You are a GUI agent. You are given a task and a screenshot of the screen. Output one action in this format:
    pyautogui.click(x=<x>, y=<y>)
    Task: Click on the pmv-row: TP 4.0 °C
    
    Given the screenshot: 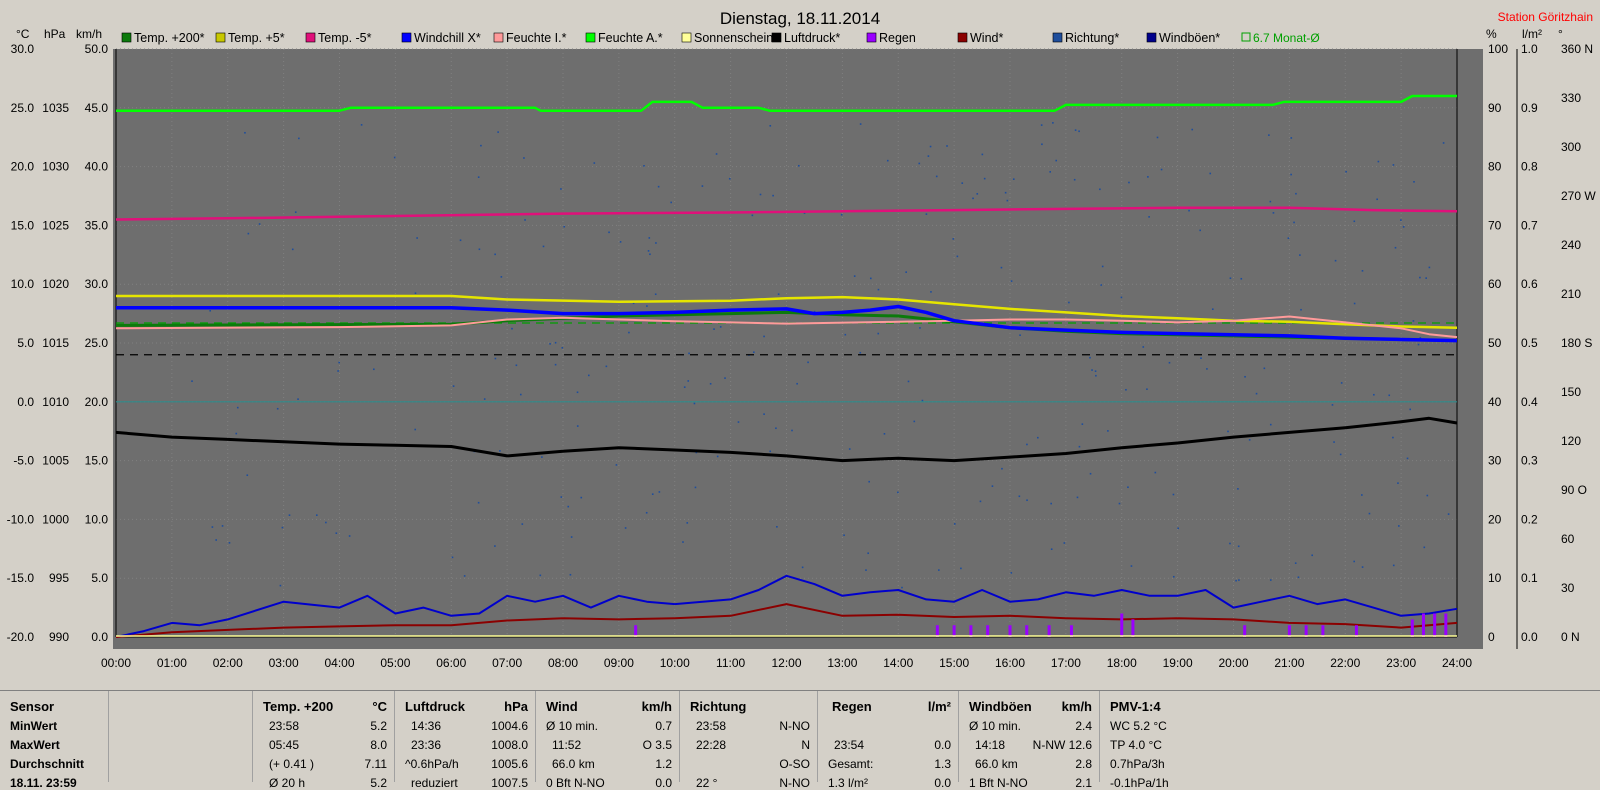 What is the action you would take?
    pyautogui.click(x=1136, y=745)
    